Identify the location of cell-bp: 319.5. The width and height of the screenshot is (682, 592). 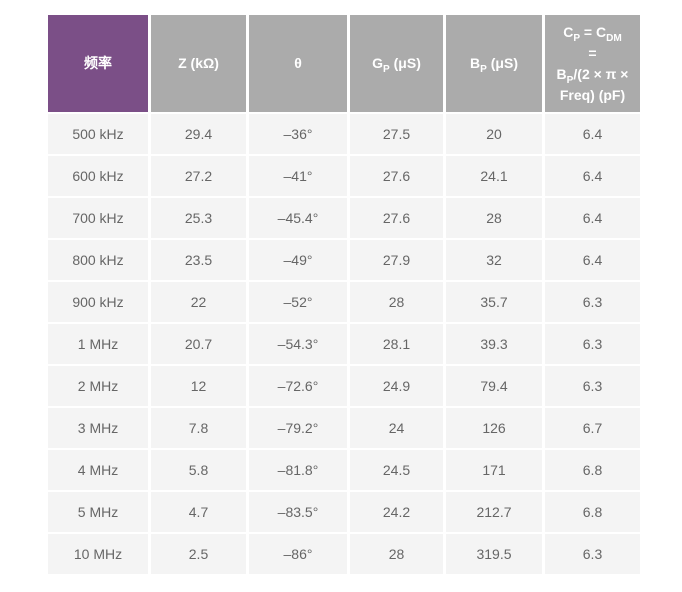
(494, 554).